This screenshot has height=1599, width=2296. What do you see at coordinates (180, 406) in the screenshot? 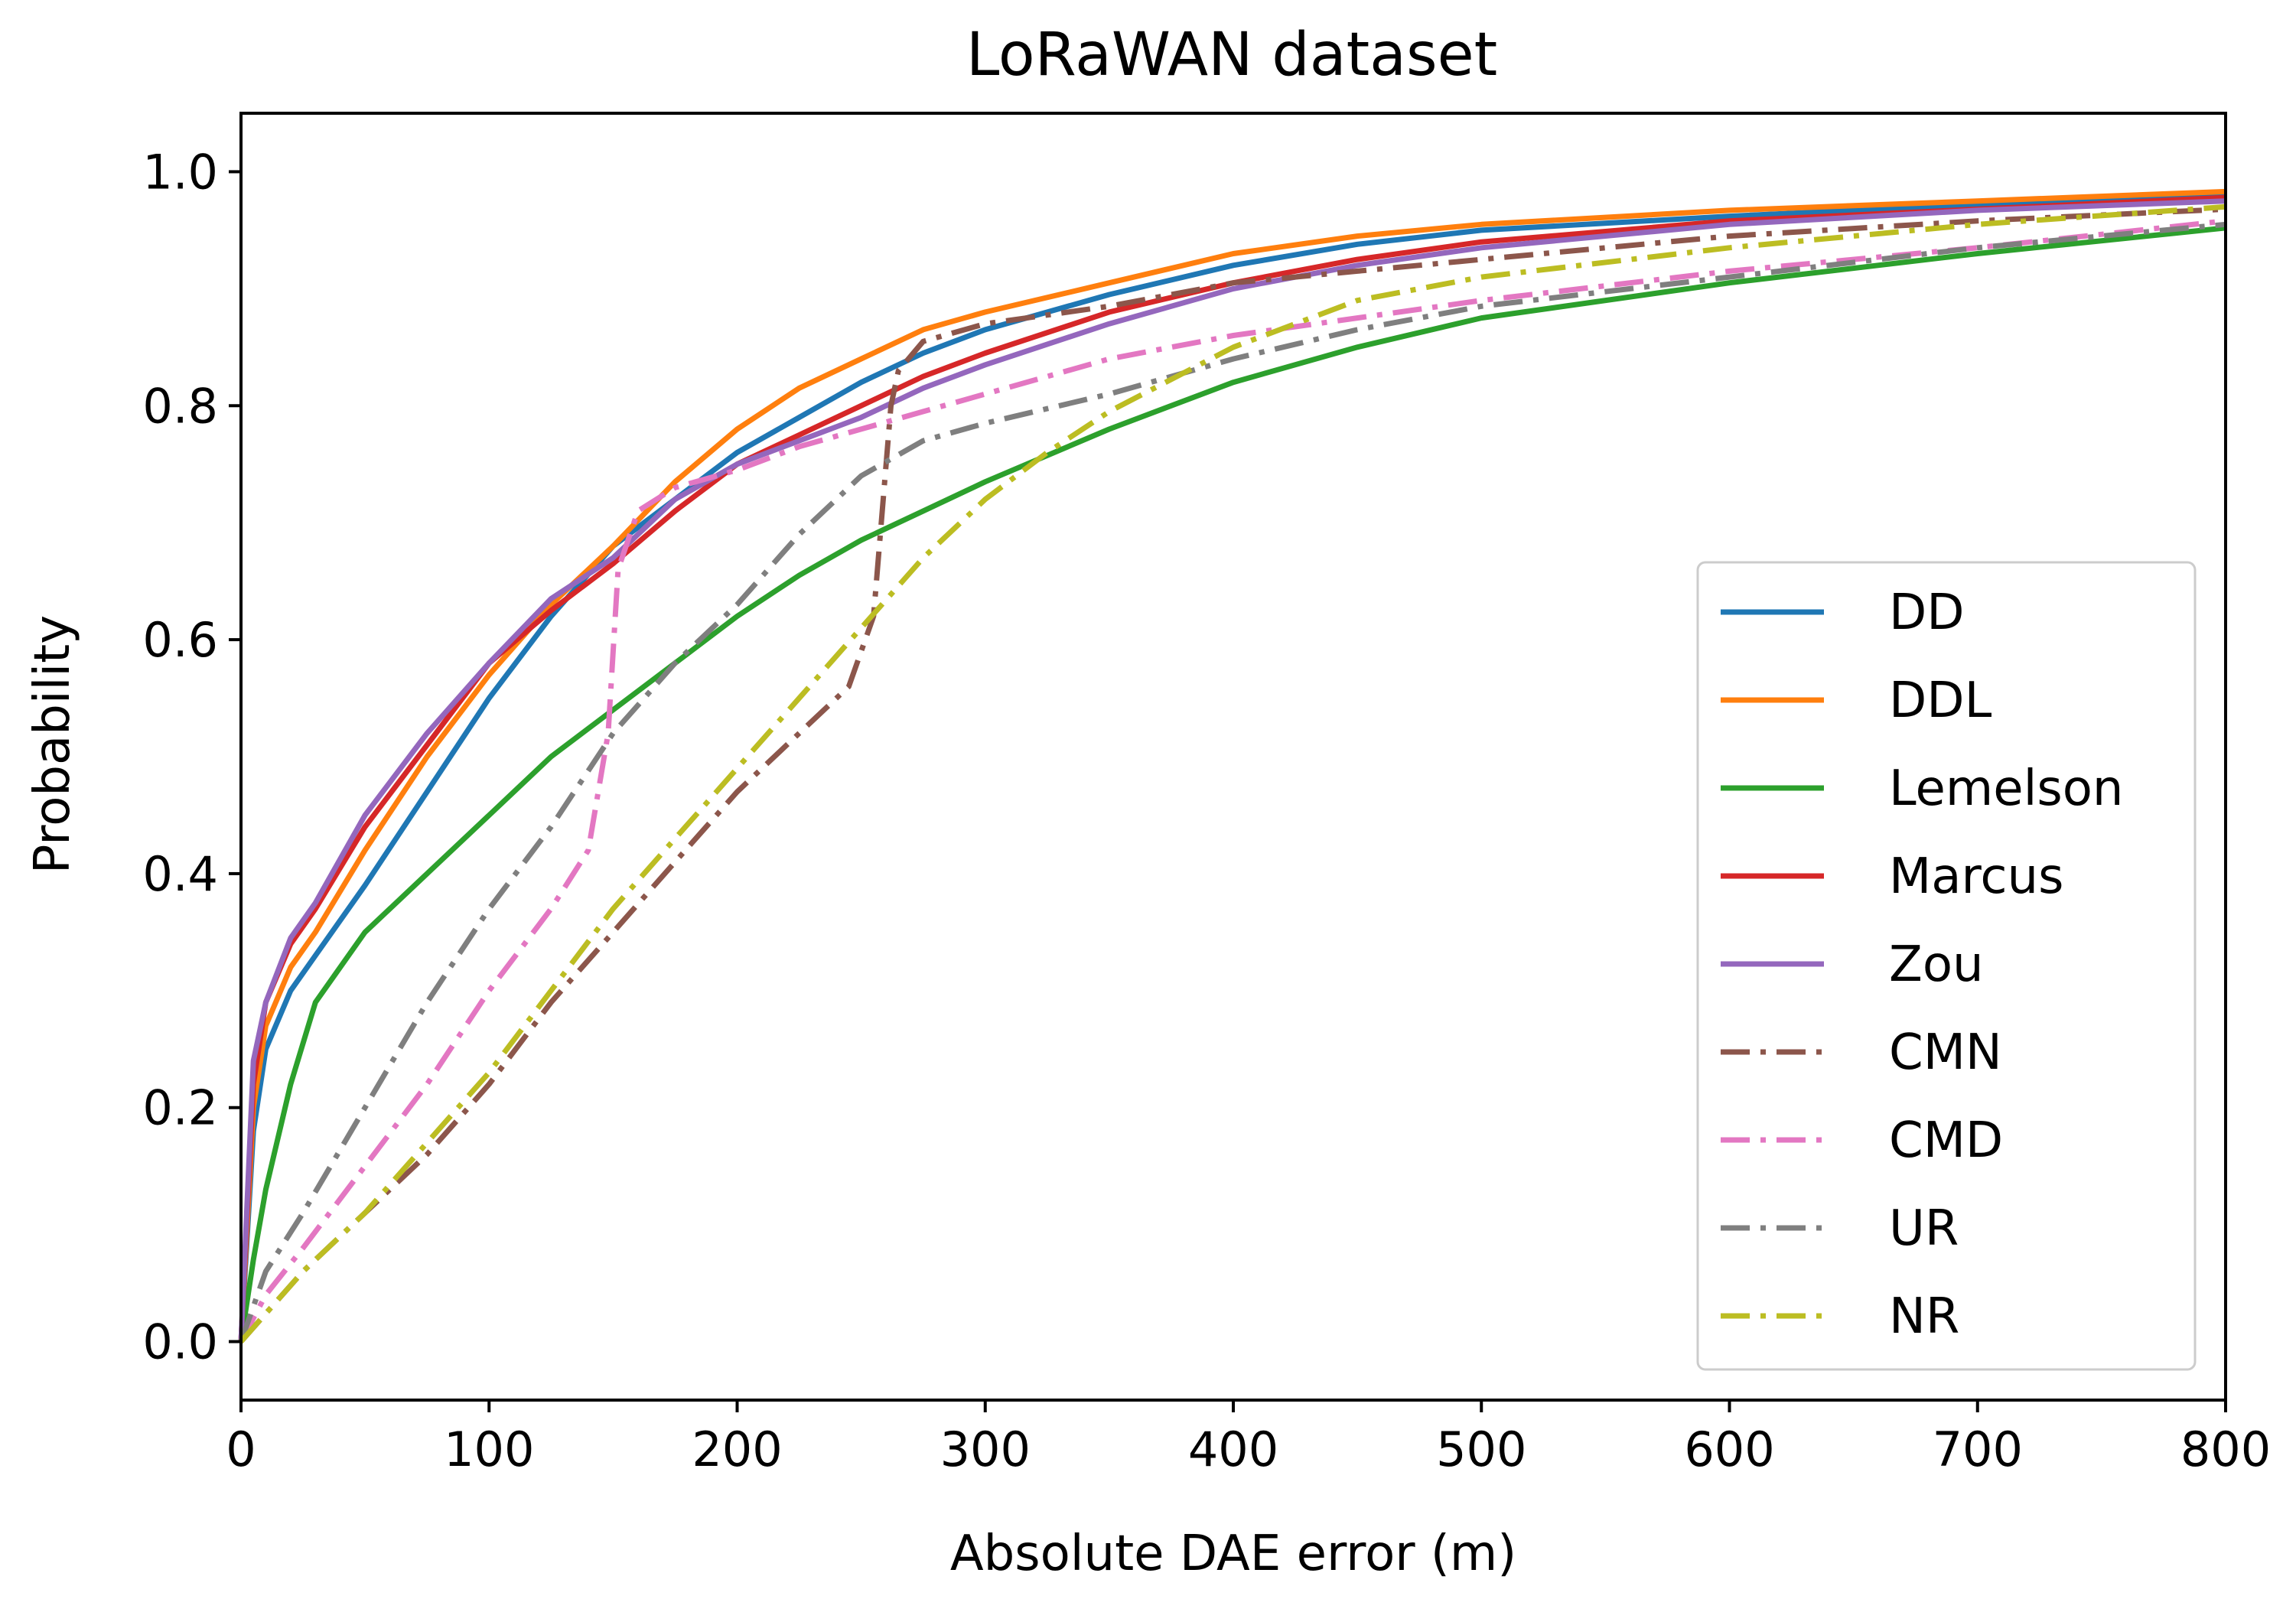
I see `y-tick-label: 0.8` at bounding box center [180, 406].